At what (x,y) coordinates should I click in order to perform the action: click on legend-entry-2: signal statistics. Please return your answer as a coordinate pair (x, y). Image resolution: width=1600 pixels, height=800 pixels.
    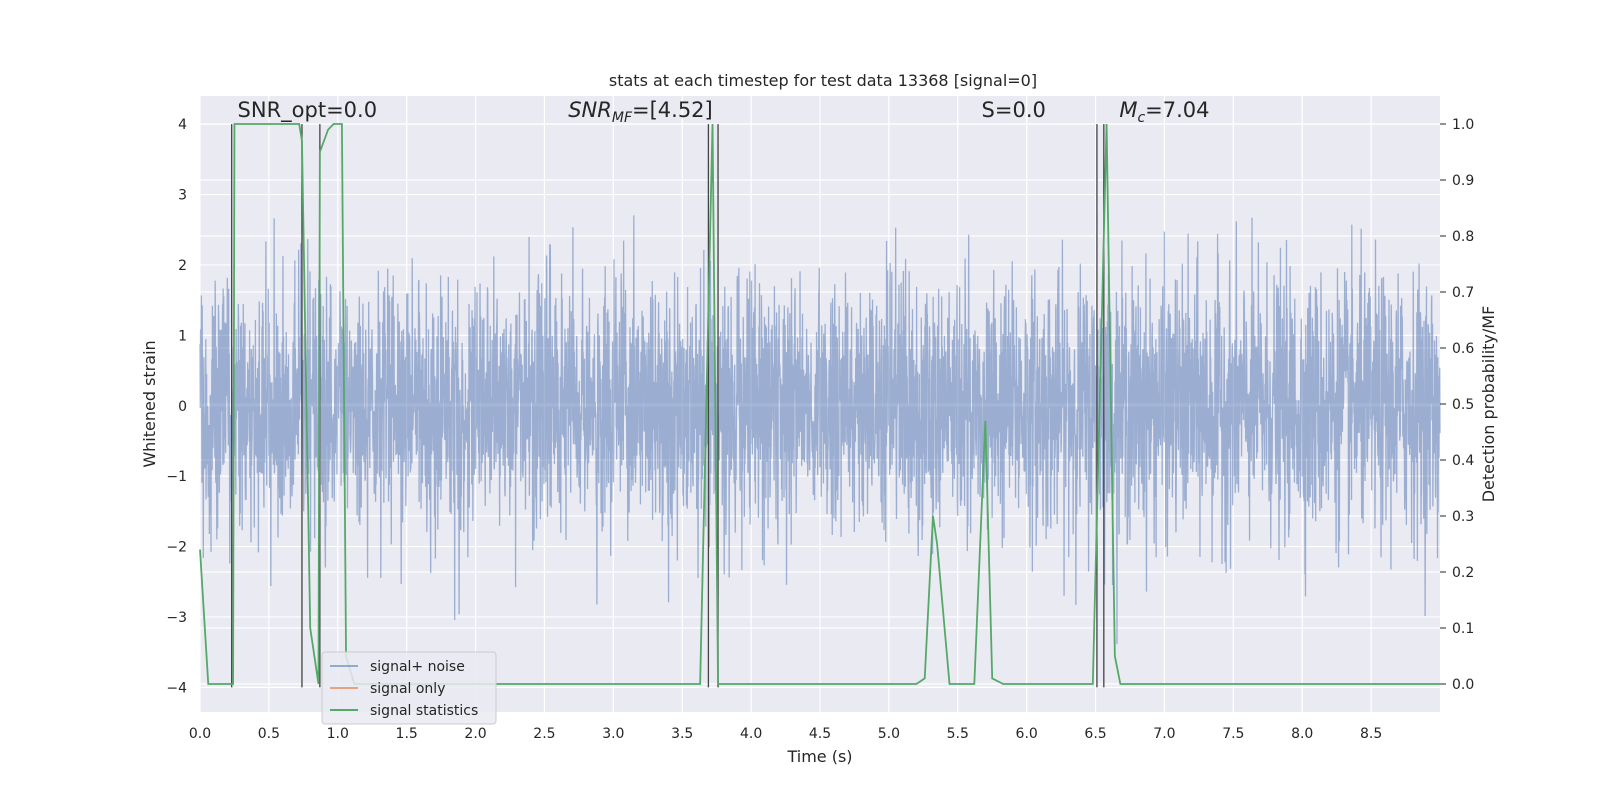
    Looking at the image, I should click on (424, 711).